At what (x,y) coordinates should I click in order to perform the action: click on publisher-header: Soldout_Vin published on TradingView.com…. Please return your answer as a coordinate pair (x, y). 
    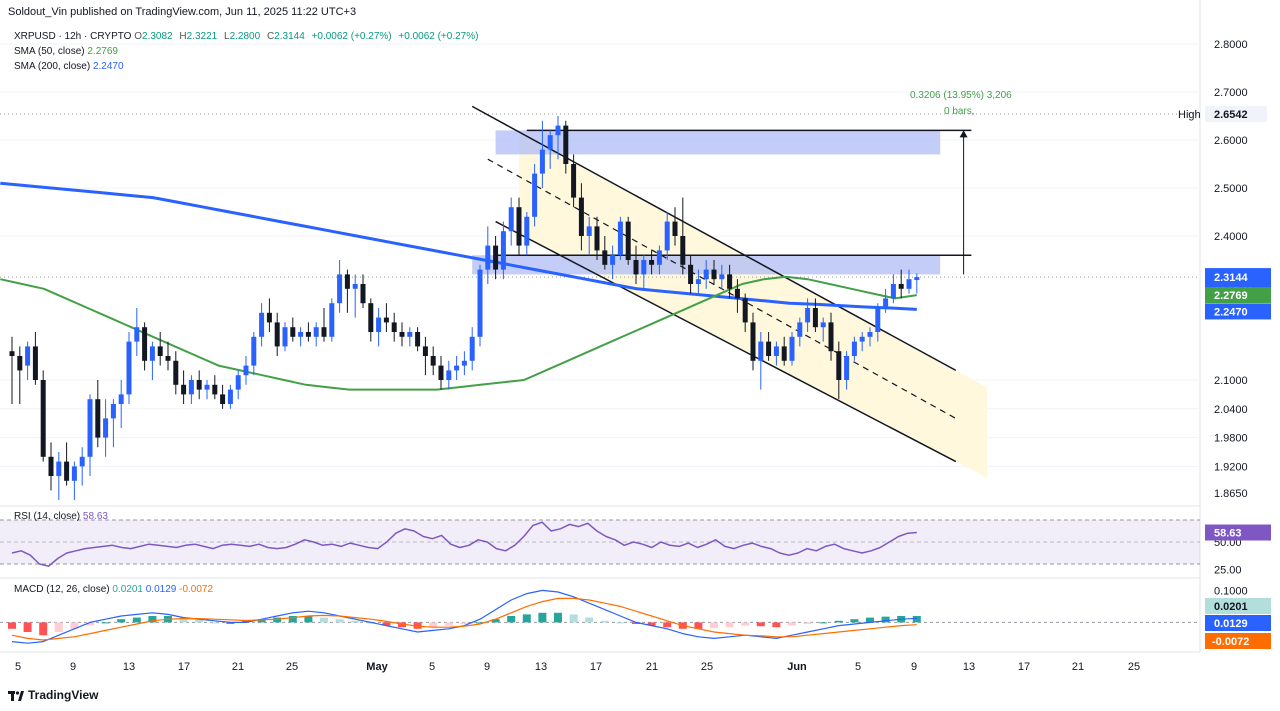
    Looking at the image, I should click on (182, 12).